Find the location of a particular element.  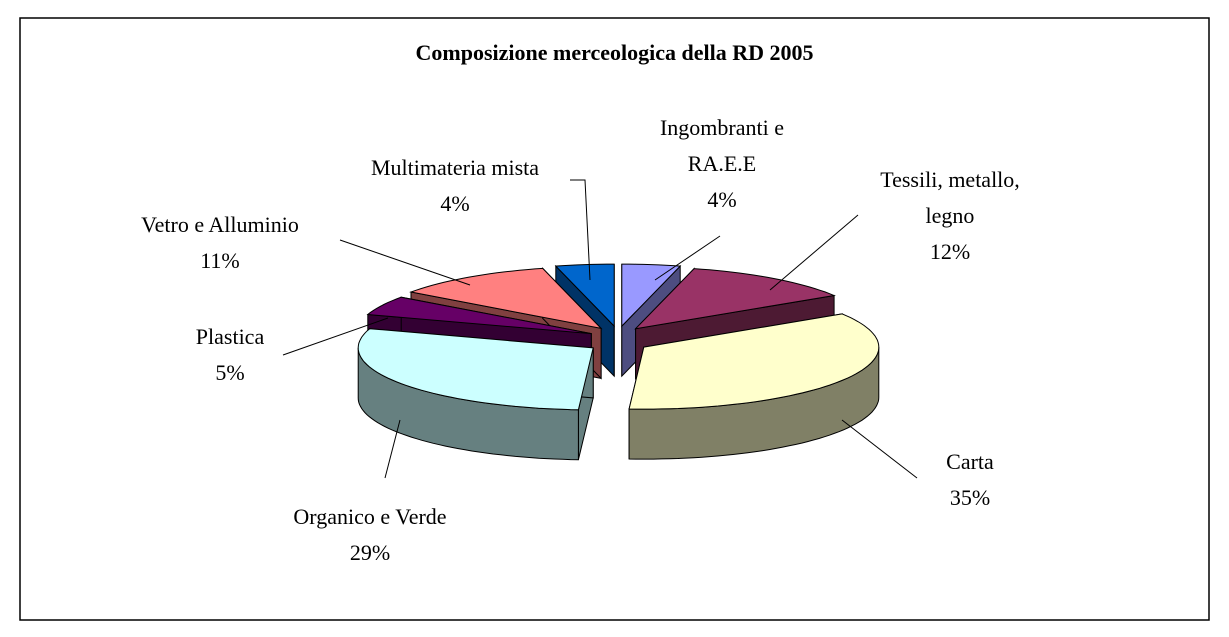

category-name: Tessili, metallo, legno is located at coordinates (950, 197).